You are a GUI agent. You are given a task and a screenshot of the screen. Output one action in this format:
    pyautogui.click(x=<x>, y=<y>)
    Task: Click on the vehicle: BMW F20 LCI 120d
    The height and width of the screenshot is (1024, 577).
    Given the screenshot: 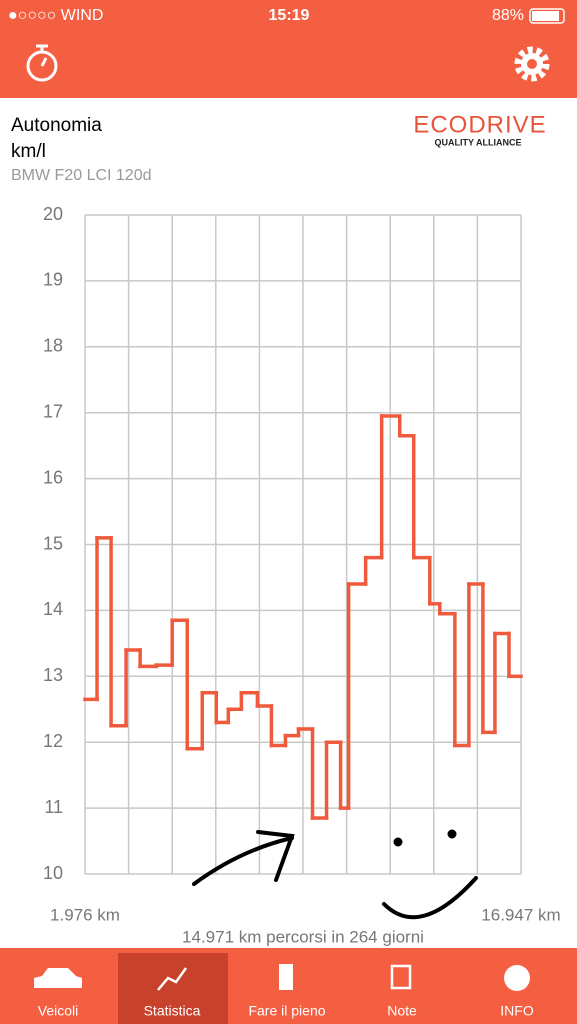 What is the action you would take?
    pyautogui.click(x=81, y=175)
    